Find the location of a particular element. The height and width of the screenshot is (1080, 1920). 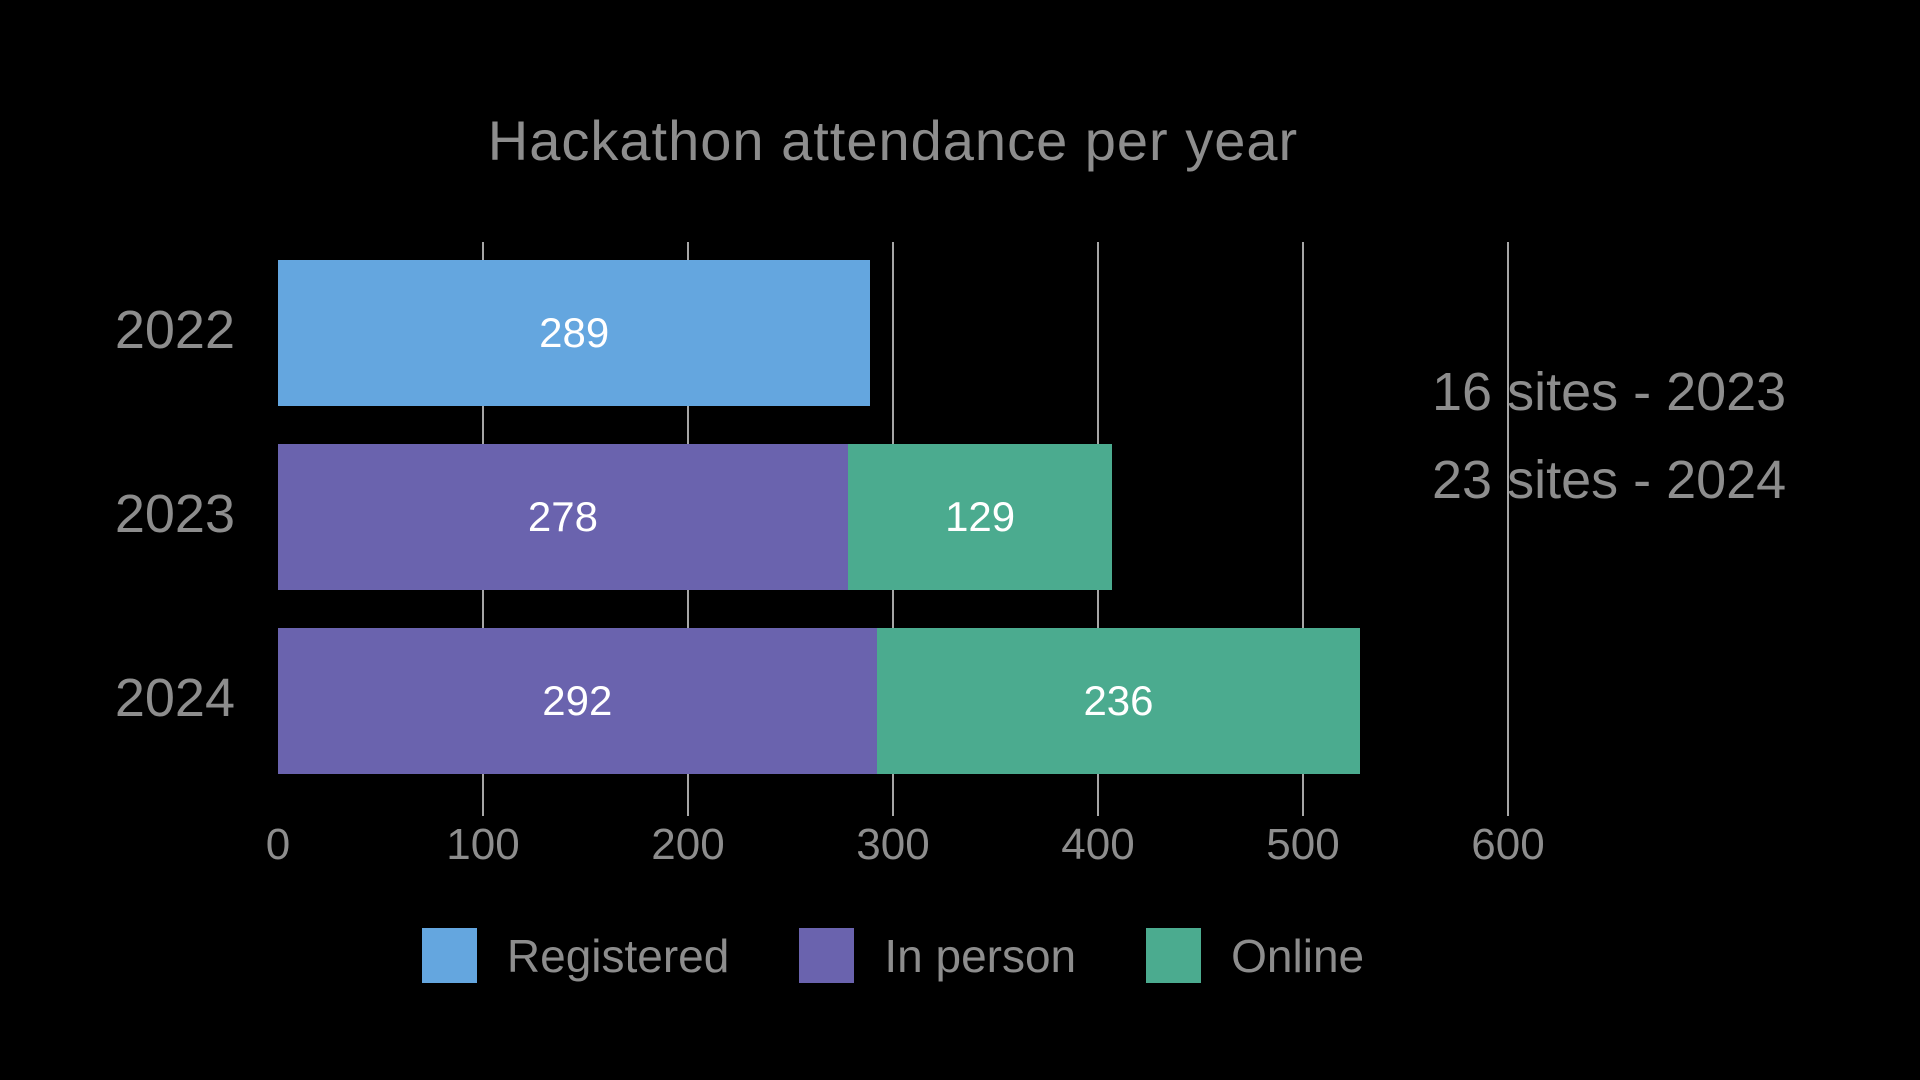

legend-label: Registered is located at coordinates (618, 955).